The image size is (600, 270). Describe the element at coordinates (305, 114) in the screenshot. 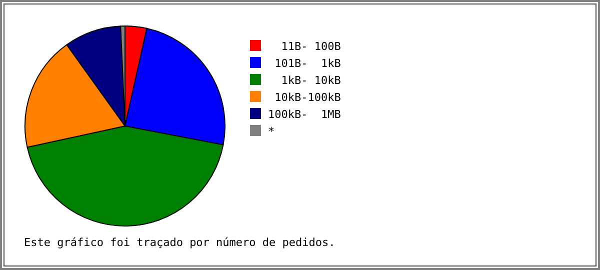

I see `legend-label: 100kB- 1MB` at that location.